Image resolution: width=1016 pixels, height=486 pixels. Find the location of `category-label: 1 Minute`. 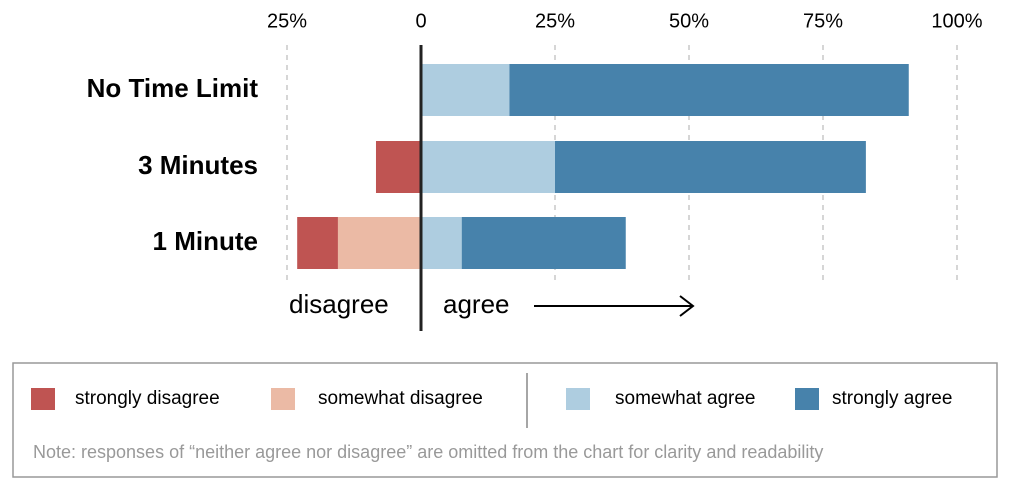

category-label: 1 Minute is located at coordinates (205, 241).